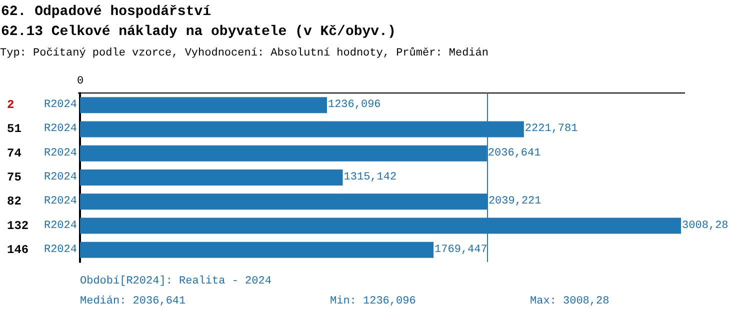 This screenshot has height=320, width=750. Describe the element at coordinates (14, 177) in the screenshot. I see `y-tick-label: 75` at that location.